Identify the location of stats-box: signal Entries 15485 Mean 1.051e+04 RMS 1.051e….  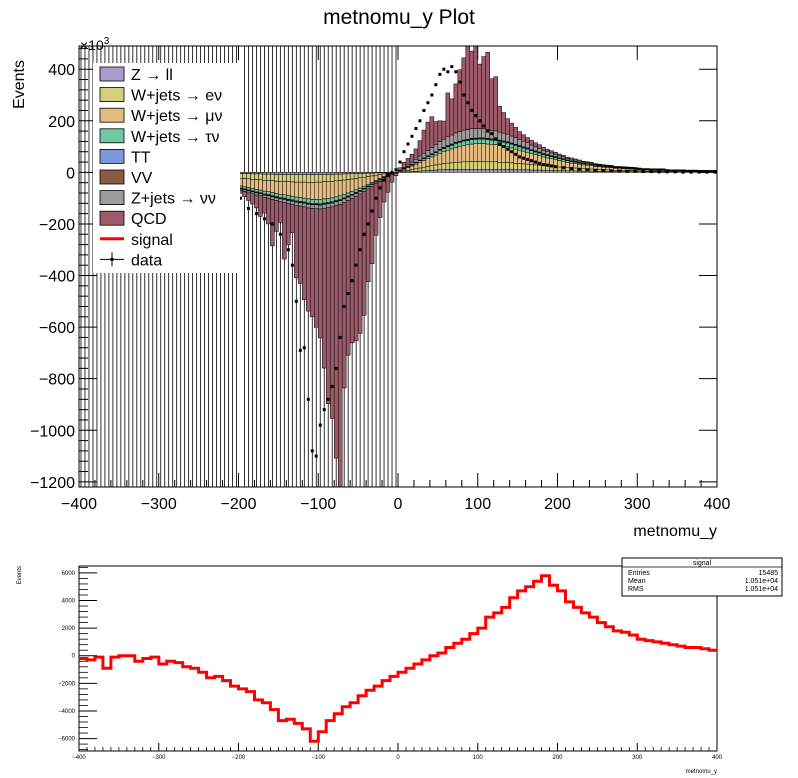
(702, 577).